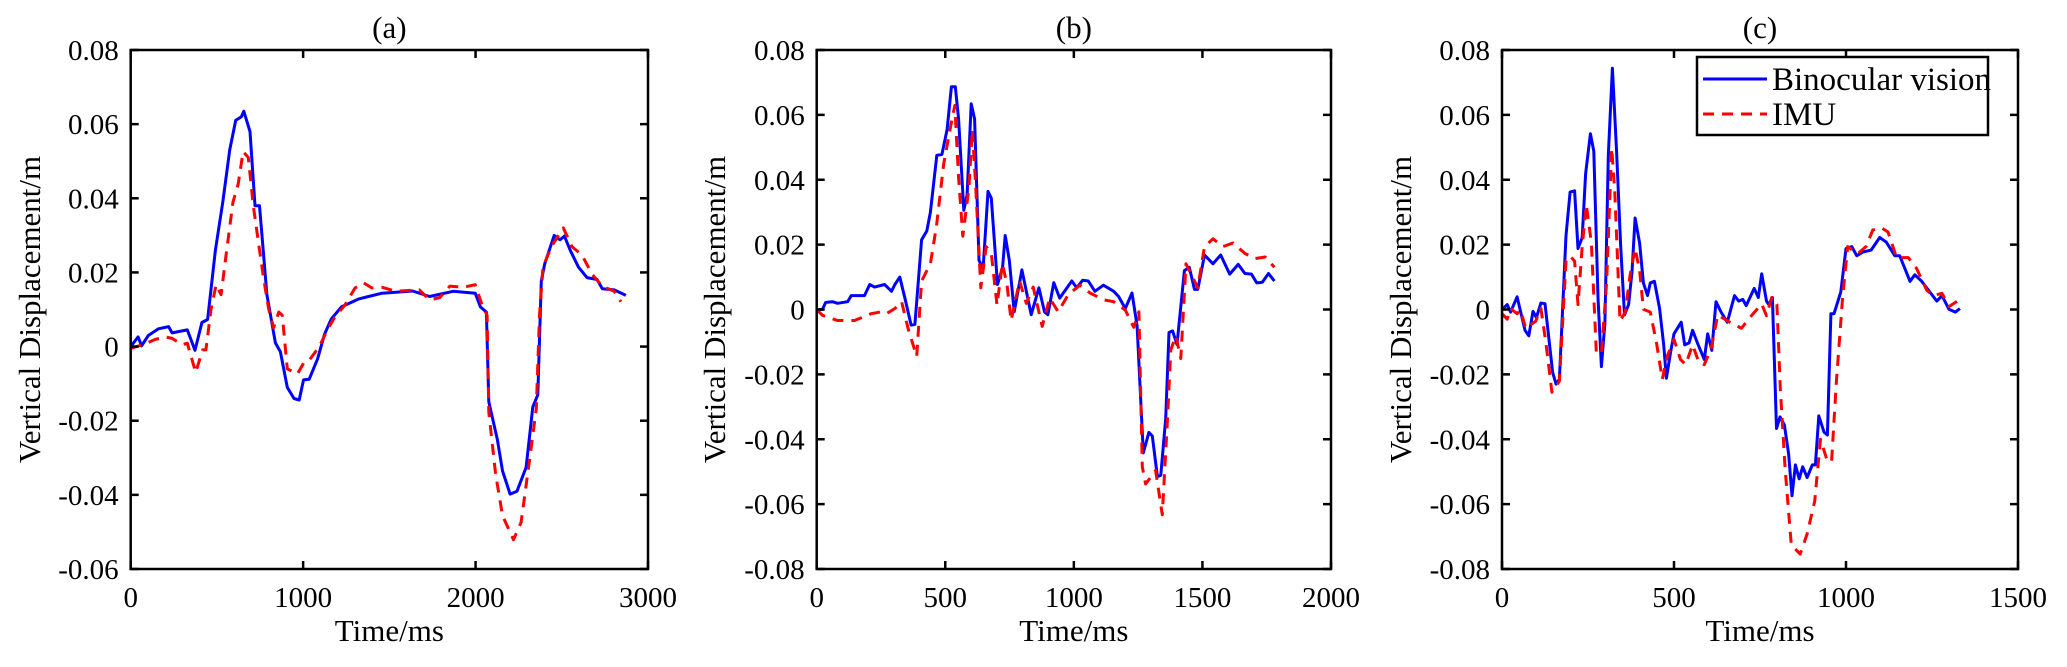 This screenshot has width=2067, height=667. What do you see at coordinates (648, 598) in the screenshot?
I see `x-tick-label: 3000` at bounding box center [648, 598].